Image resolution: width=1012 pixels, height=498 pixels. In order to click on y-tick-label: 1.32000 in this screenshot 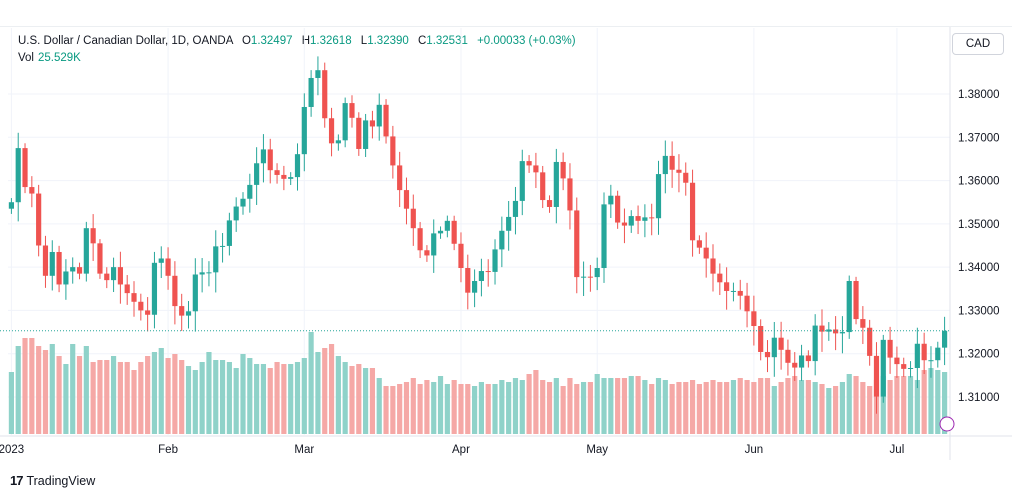, I will do `click(979, 355)`.